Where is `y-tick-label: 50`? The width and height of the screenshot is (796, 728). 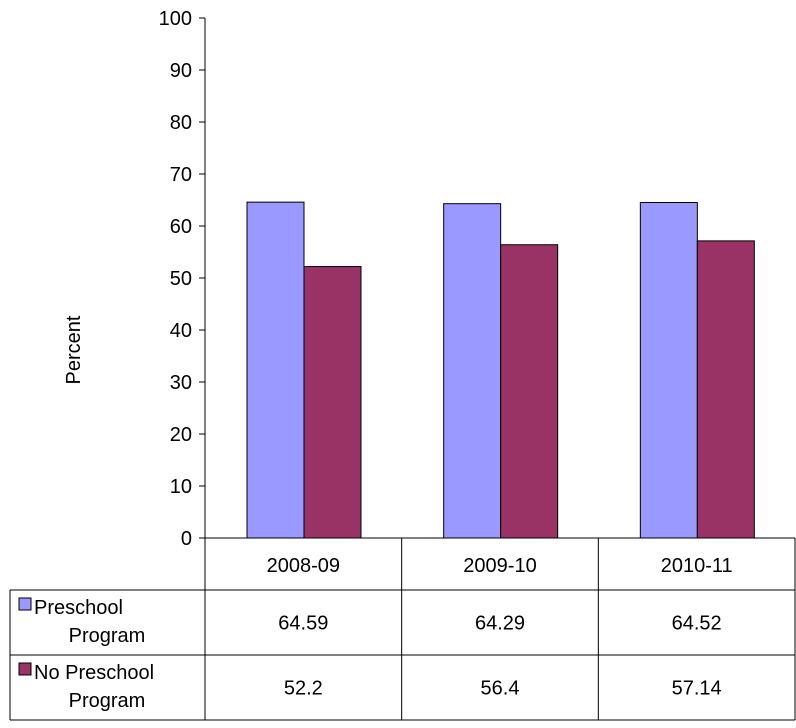
y-tick-label: 50 is located at coordinates (181, 279).